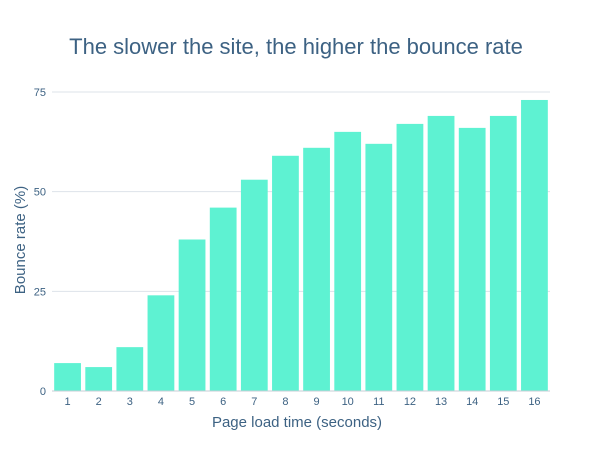 This screenshot has width=595, height=451. What do you see at coordinates (68, 402) in the screenshot?
I see `x-tick-label: 1` at bounding box center [68, 402].